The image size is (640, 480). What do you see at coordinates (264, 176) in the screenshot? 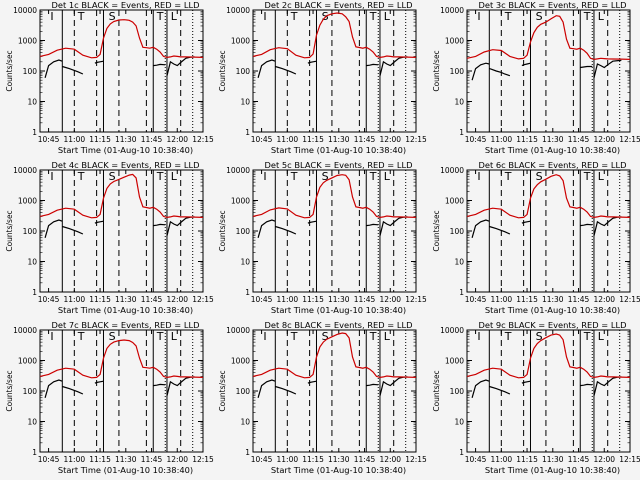
I see `interval-marker-label: I` at bounding box center [264, 176].